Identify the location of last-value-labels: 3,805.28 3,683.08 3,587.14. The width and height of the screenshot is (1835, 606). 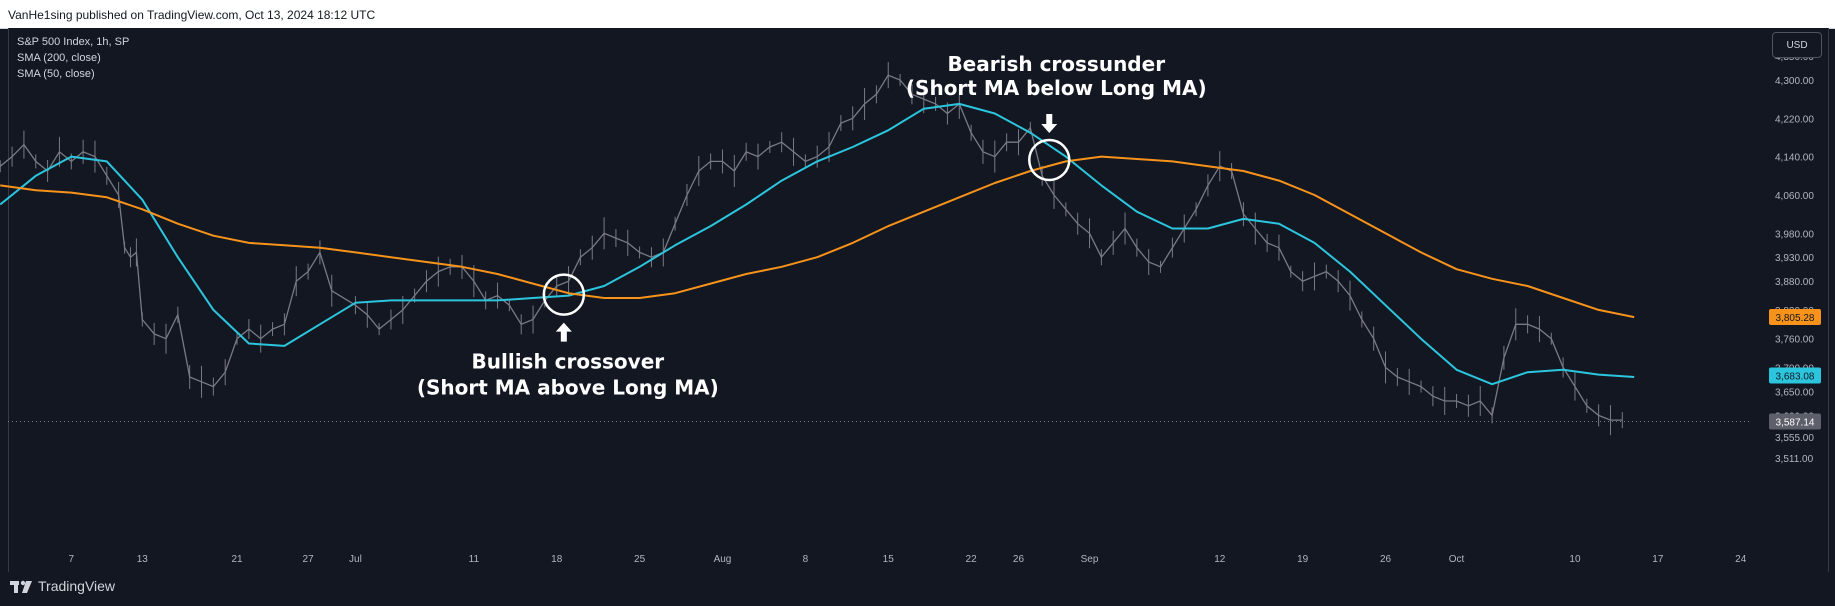
(1795, 369).